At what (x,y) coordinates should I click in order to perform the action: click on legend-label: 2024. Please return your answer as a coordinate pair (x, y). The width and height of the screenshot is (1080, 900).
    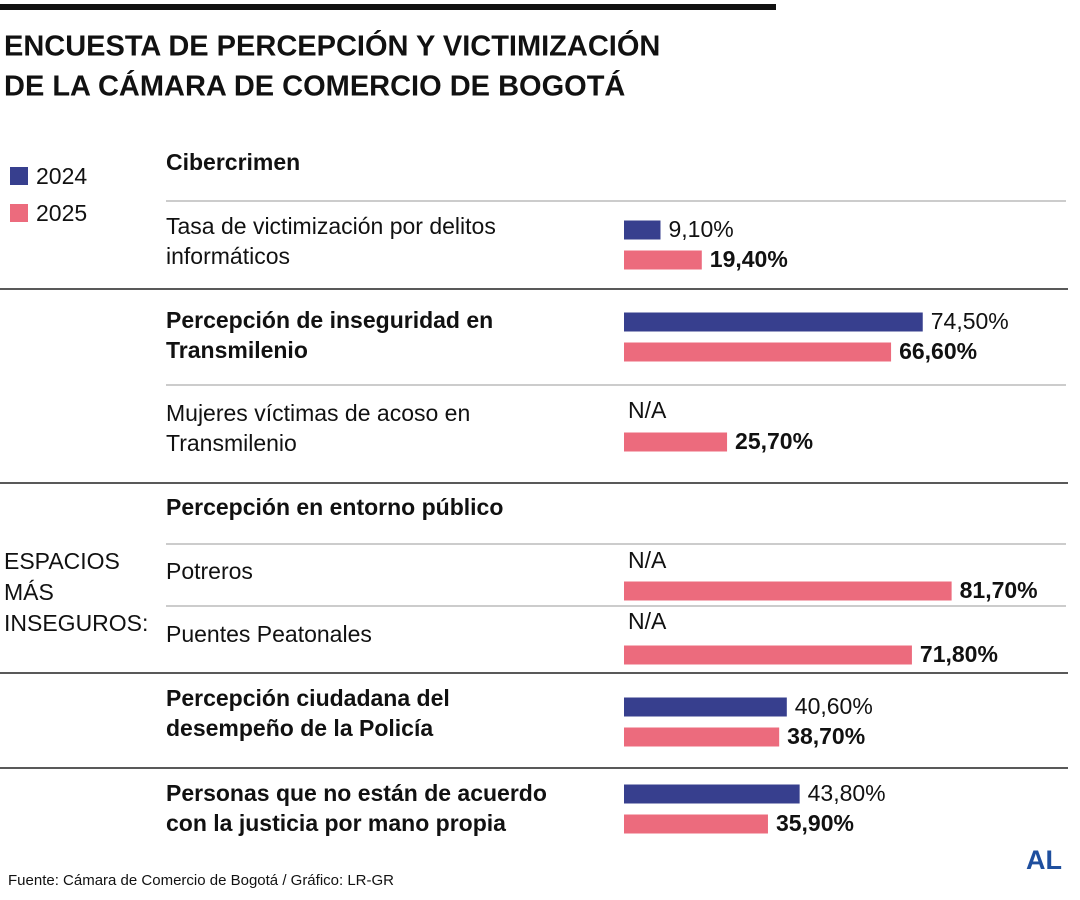
    Looking at the image, I should click on (61, 176).